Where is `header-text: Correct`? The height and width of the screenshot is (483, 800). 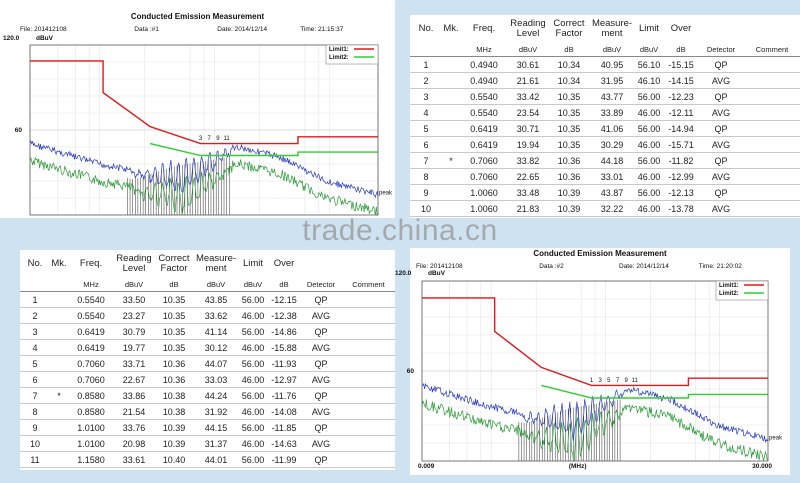 header-text: Correct is located at coordinates (569, 23).